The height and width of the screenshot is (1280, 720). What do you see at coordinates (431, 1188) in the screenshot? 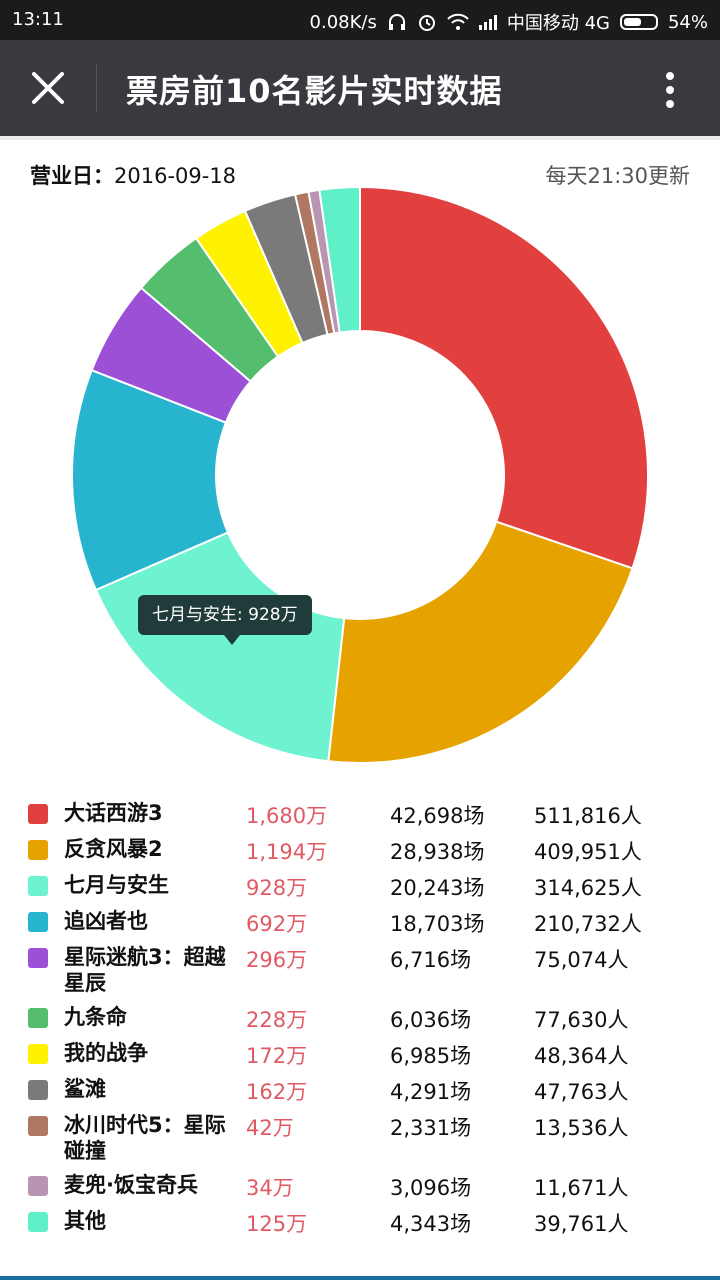
I see `legend-shows: 3,096场` at bounding box center [431, 1188].